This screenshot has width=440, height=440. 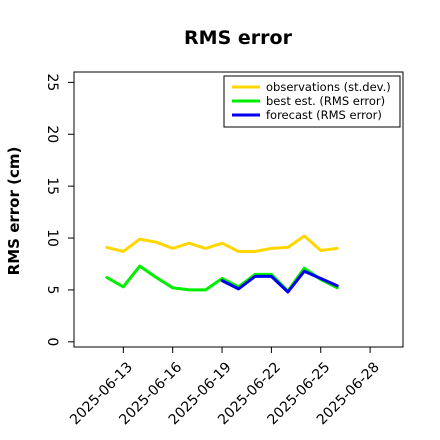 I want to click on y-tick-label: 20, so click(x=52, y=134).